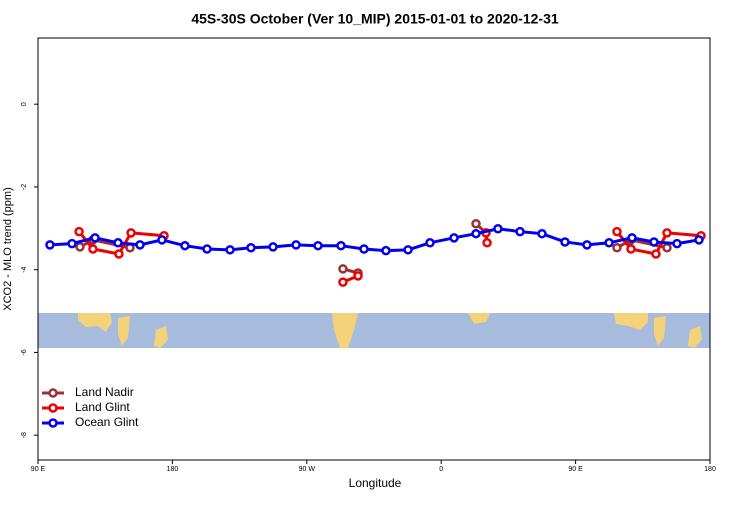 Image resolution: width=750 pixels, height=505 pixels. I want to click on legend-label: Land Glint, so click(102, 407).